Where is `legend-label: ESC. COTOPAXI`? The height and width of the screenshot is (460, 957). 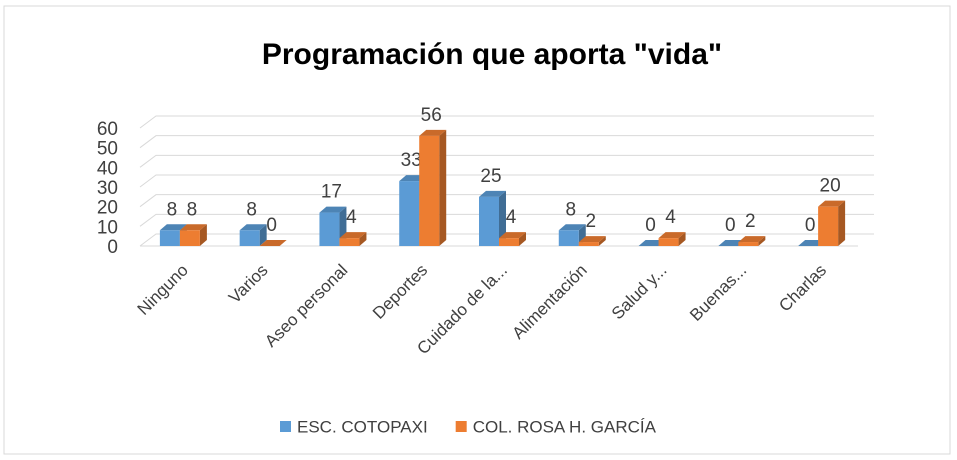
legend-label: ESC. COTOPAXI is located at coordinates (362, 426).